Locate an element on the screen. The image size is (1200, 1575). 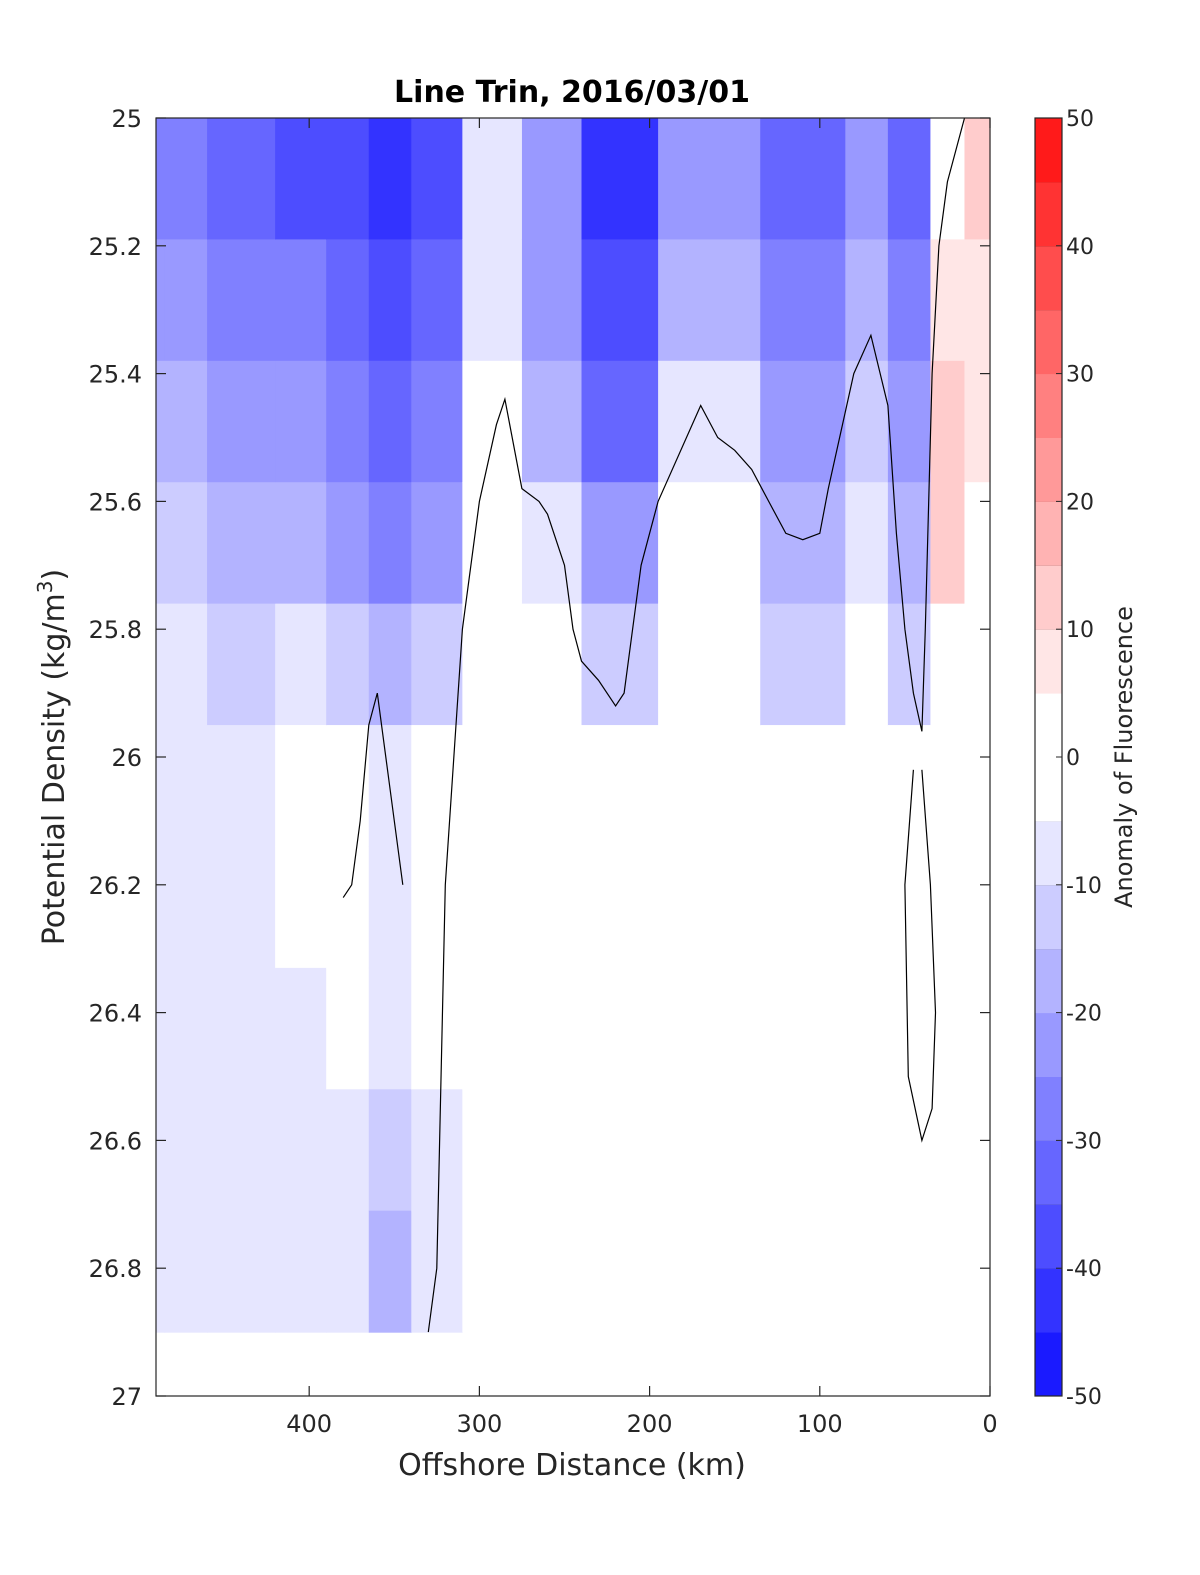
y-axis-label: Potential Density (kg/m3) is located at coordinates (52, 757).